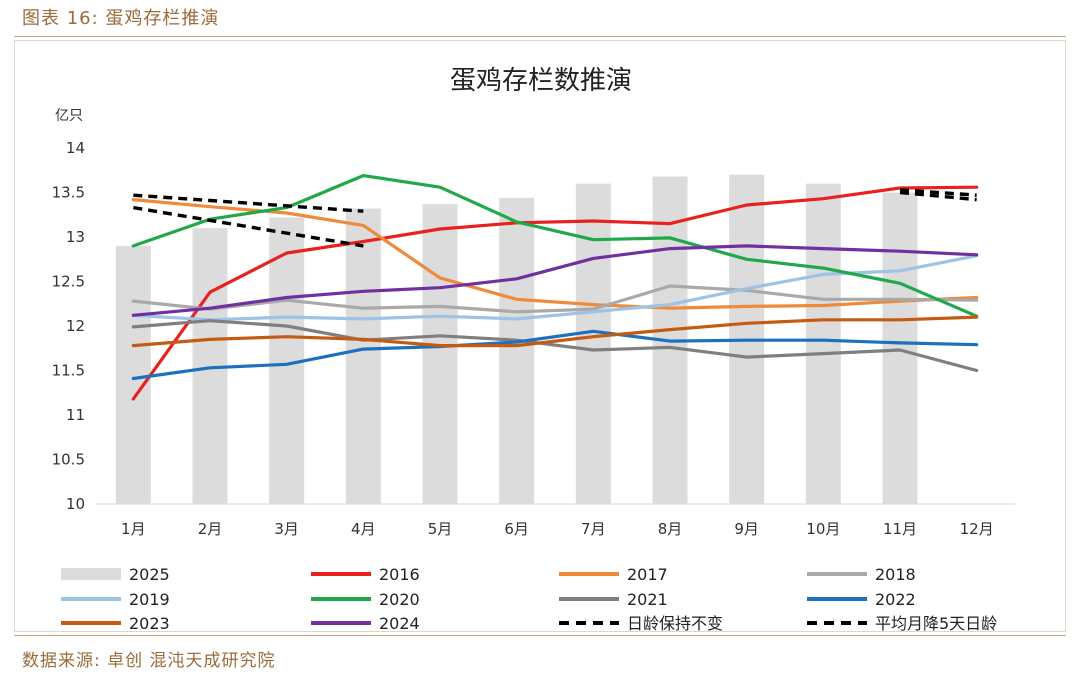 The width and height of the screenshot is (1080, 678). What do you see at coordinates (541, 81) in the screenshot?
I see `chart-title: 蛋鸡存栏数推演` at bounding box center [541, 81].